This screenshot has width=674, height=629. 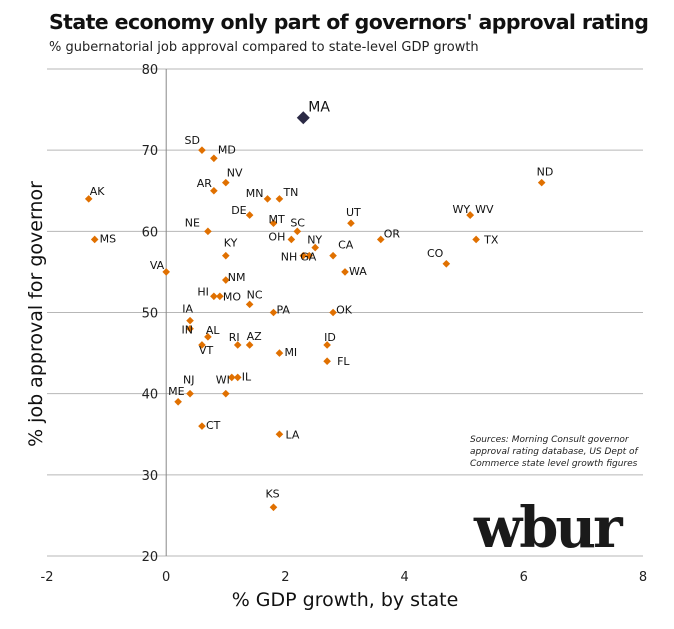 What do you see at coordinates (235, 173) in the screenshot?
I see `label-nv: NV` at bounding box center [235, 173].